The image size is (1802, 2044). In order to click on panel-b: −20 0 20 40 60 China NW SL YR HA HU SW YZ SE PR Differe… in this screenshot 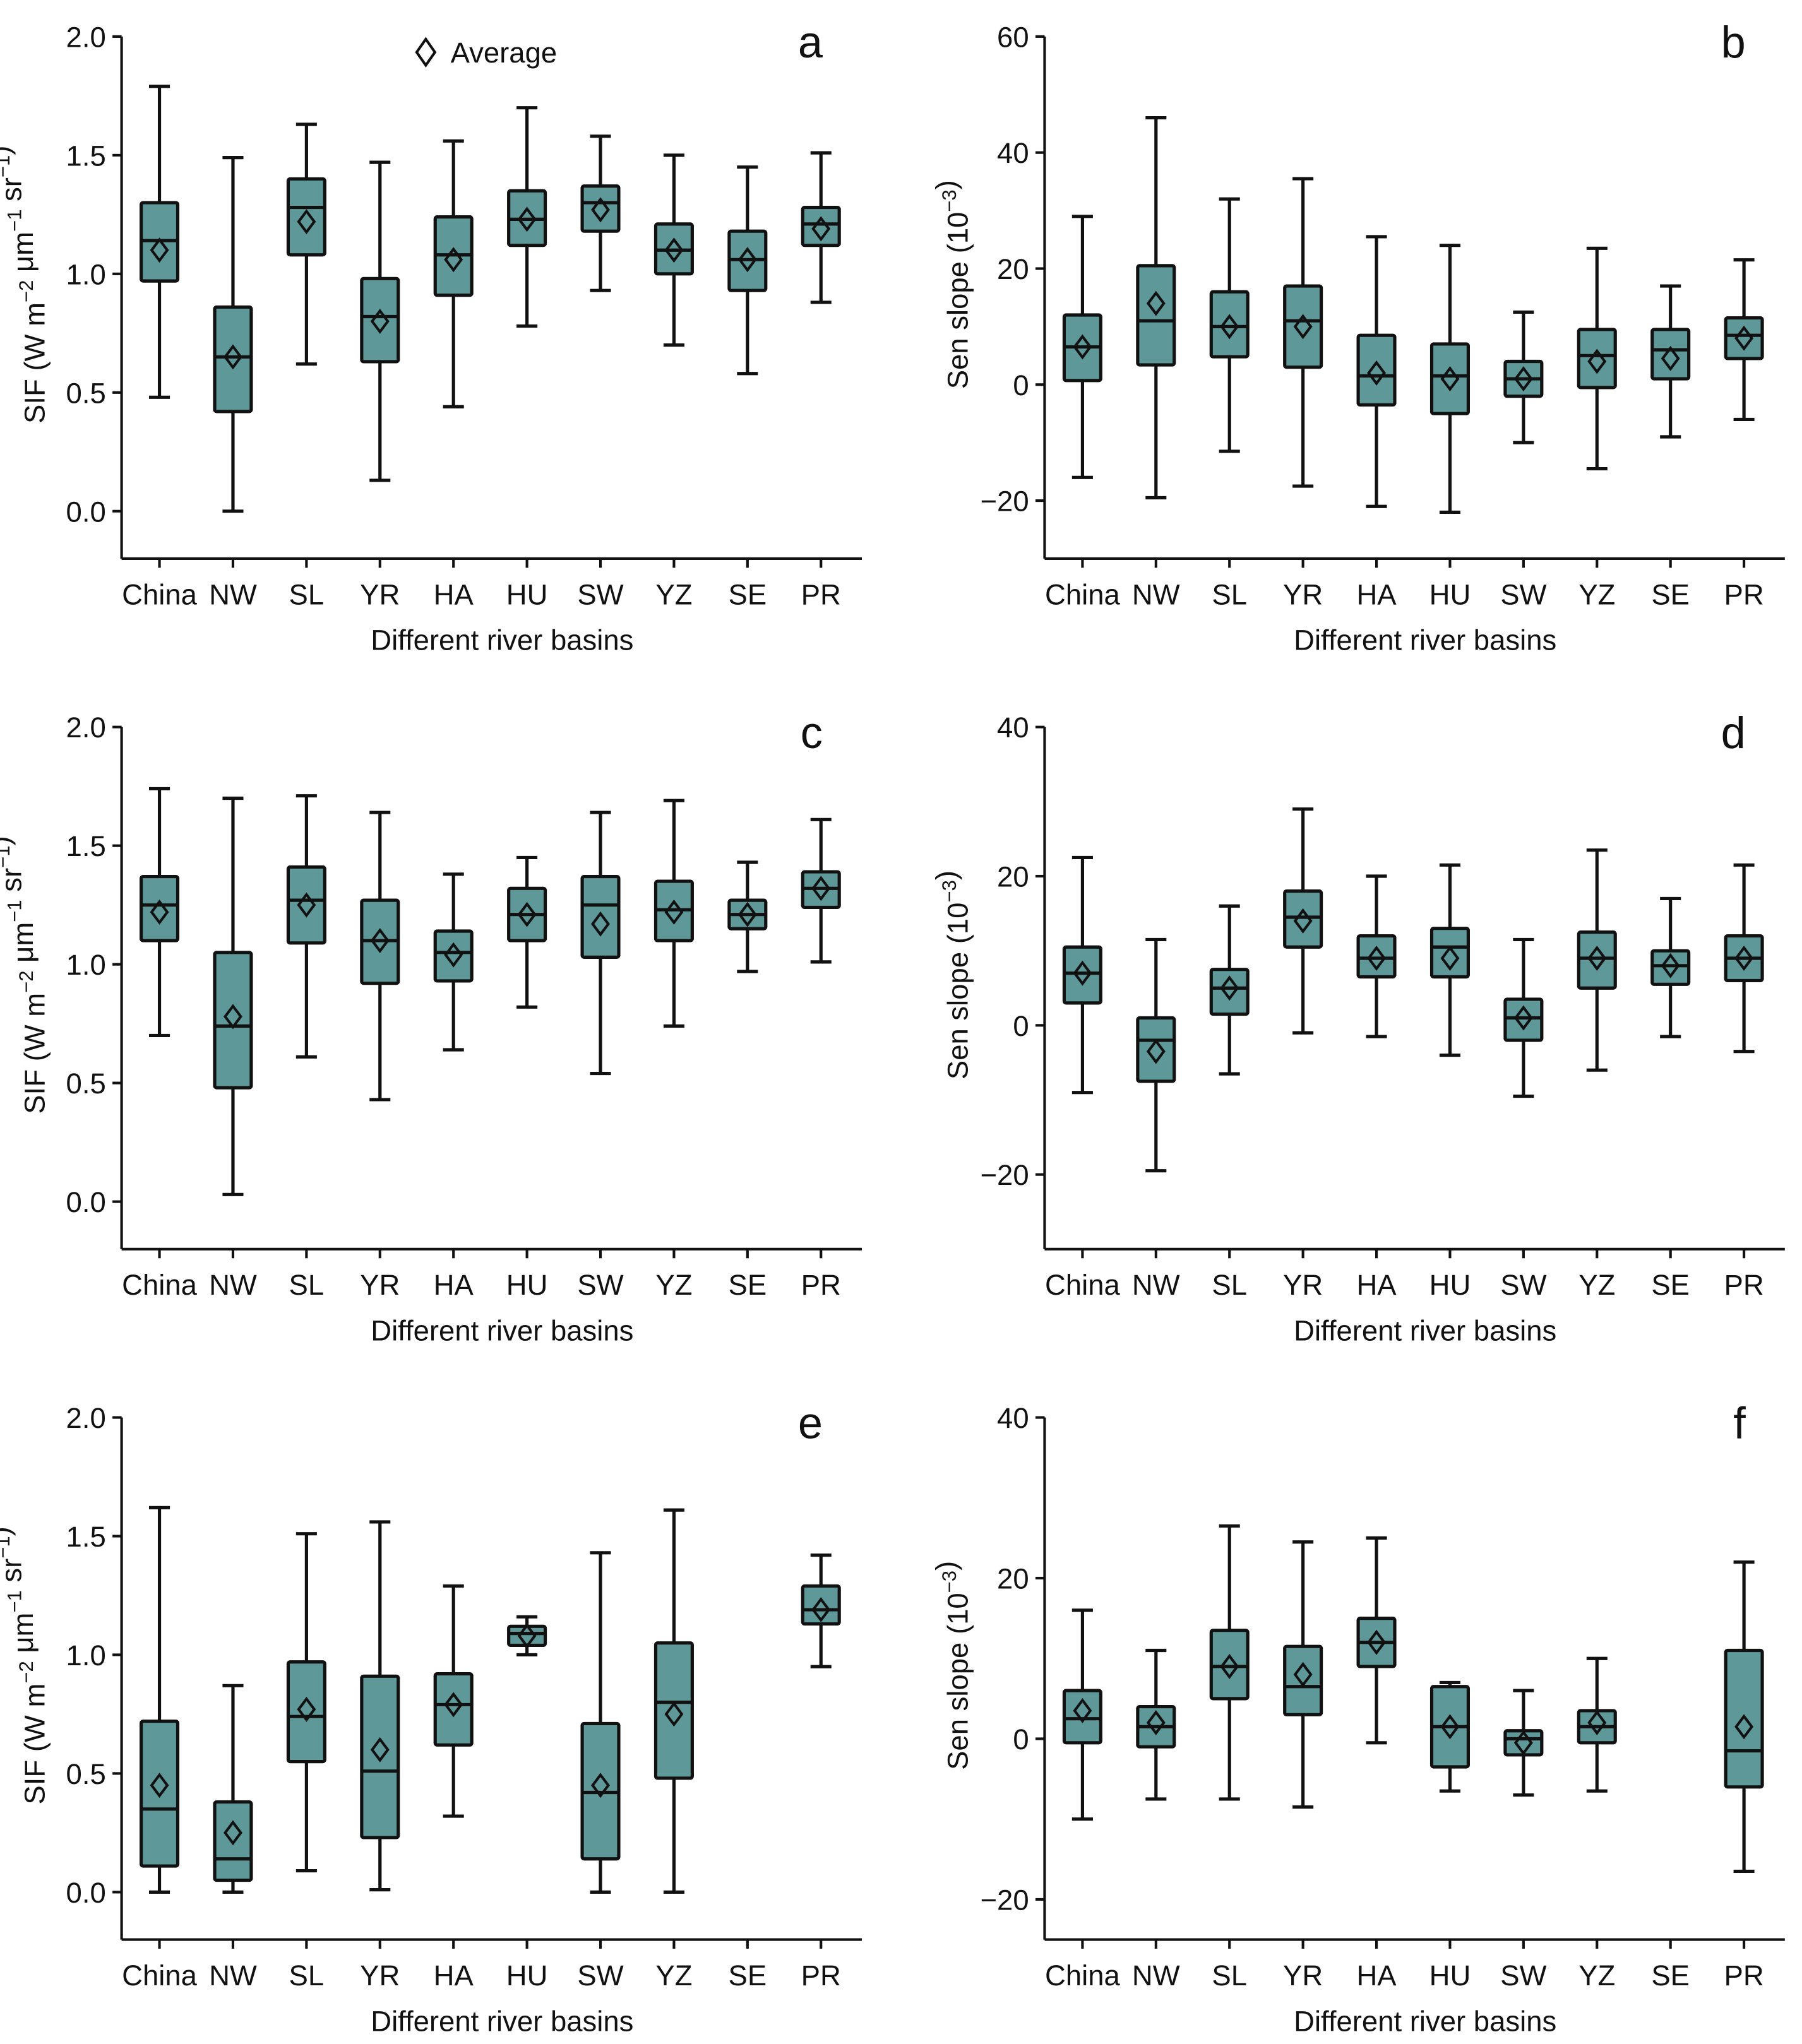, I will do `click(1357, 337)`.